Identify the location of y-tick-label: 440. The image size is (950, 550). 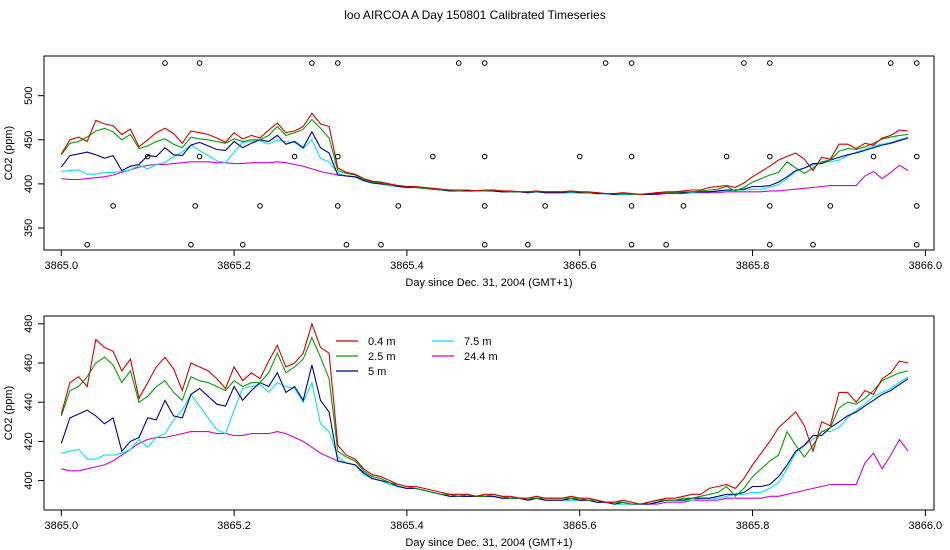
(29, 402).